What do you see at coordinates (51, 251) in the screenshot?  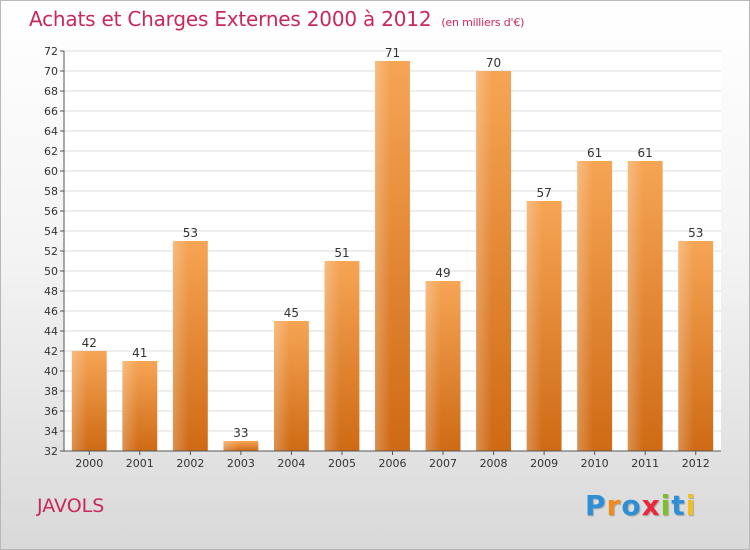 I see `y-tick-label: 52` at bounding box center [51, 251].